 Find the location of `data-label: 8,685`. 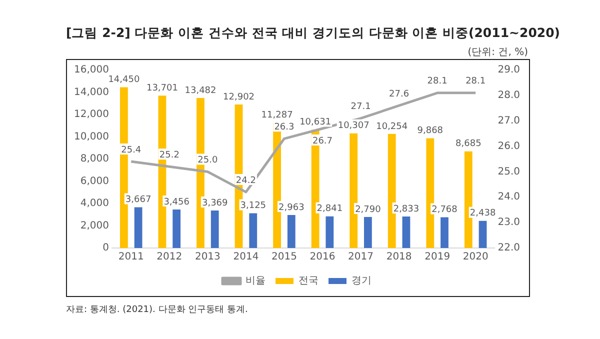

data-label: 8,685 is located at coordinates (469, 144).